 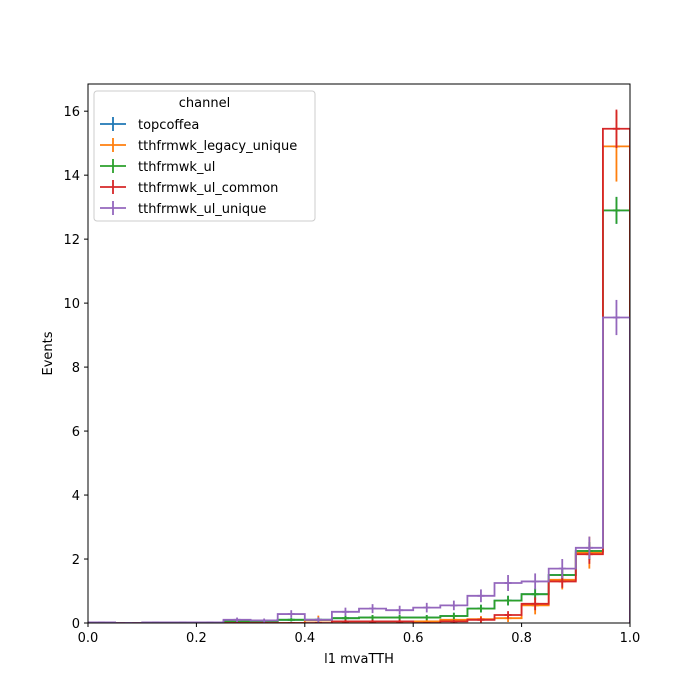 What do you see at coordinates (71, 112) in the screenshot?
I see `y-tick-label: 16` at bounding box center [71, 112].